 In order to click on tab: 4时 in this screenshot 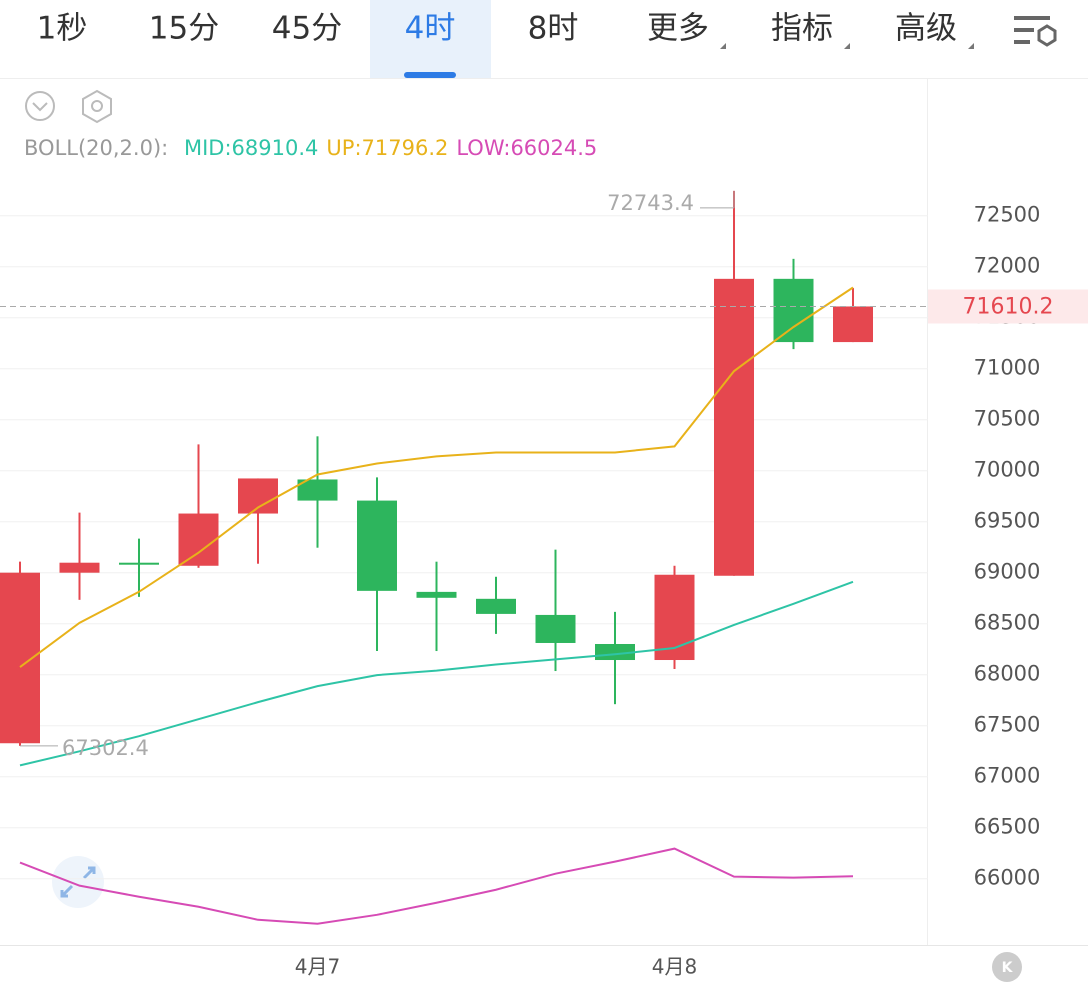, I will do `click(430, 29)`.